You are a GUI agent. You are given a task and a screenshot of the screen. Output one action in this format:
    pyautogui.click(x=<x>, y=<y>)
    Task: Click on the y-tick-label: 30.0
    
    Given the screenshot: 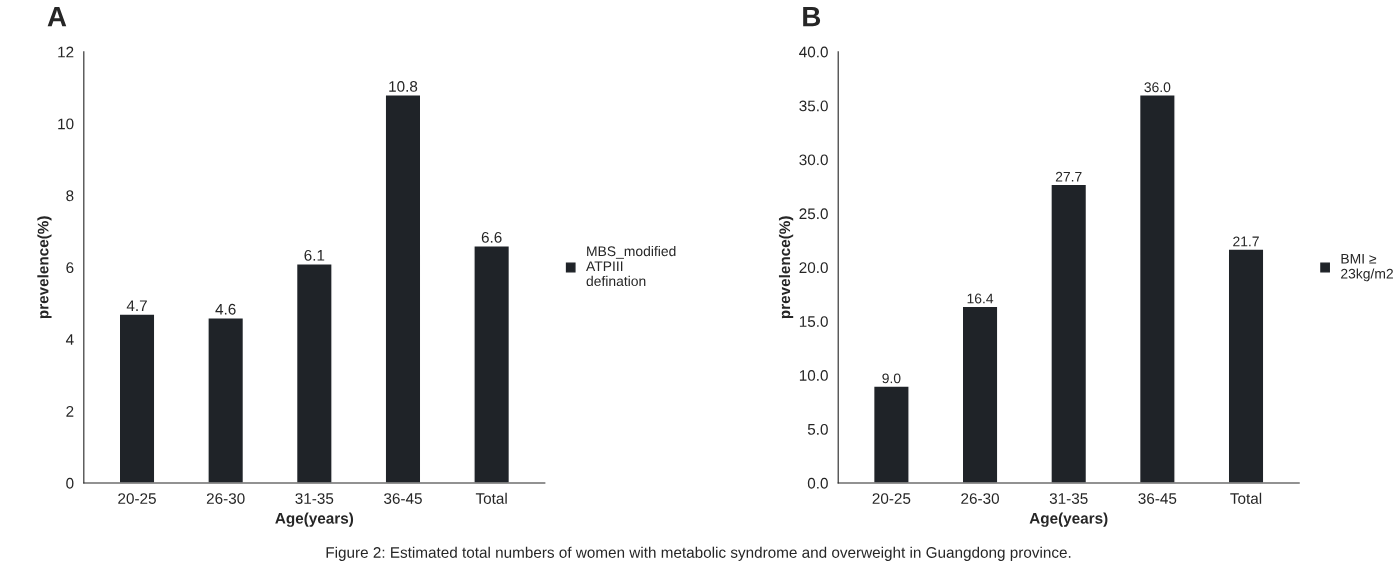 What is the action you would take?
    pyautogui.click(x=813, y=160)
    